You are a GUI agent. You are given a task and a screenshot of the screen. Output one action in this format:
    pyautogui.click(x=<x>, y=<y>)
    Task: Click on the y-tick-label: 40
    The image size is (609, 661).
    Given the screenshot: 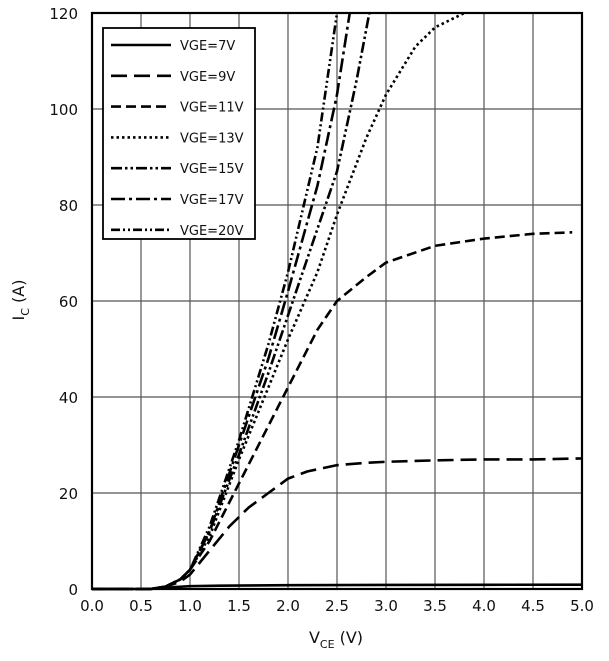 What is the action you would take?
    pyautogui.click(x=68, y=398)
    